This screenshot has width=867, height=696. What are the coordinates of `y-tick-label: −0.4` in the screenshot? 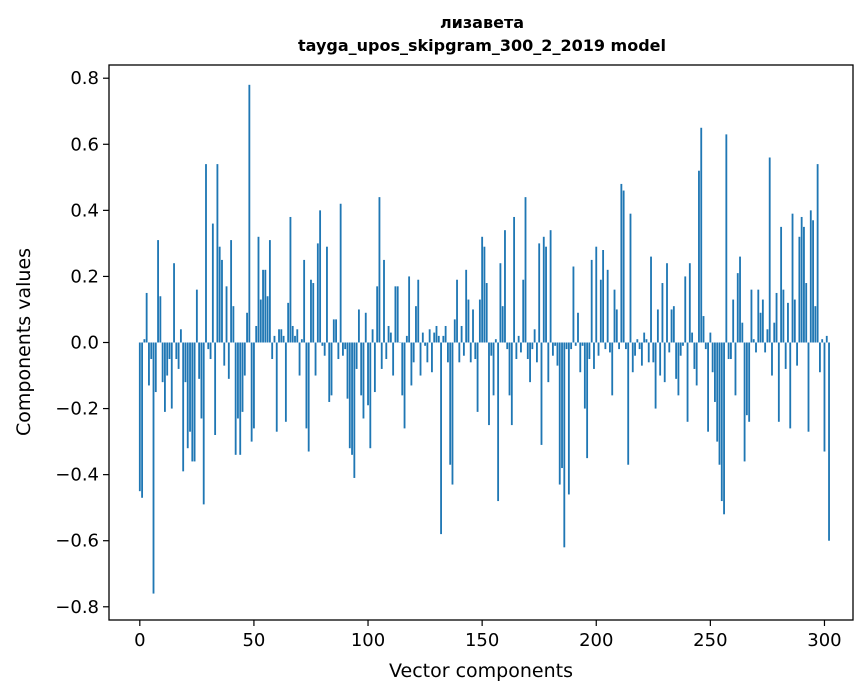 It's located at (77, 475).